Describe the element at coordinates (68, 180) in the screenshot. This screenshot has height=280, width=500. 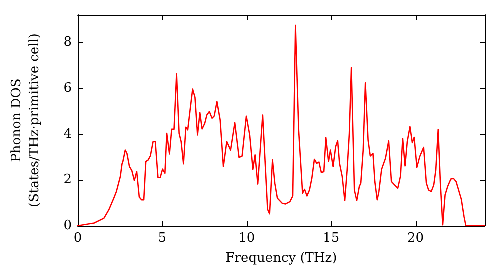
I see `y-tick-label: 2` at that location.